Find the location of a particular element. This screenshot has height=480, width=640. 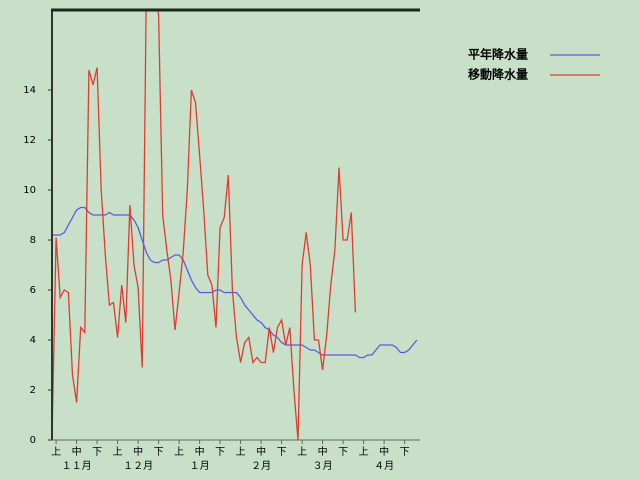

y-tick-label: 6 is located at coordinates (33, 290).